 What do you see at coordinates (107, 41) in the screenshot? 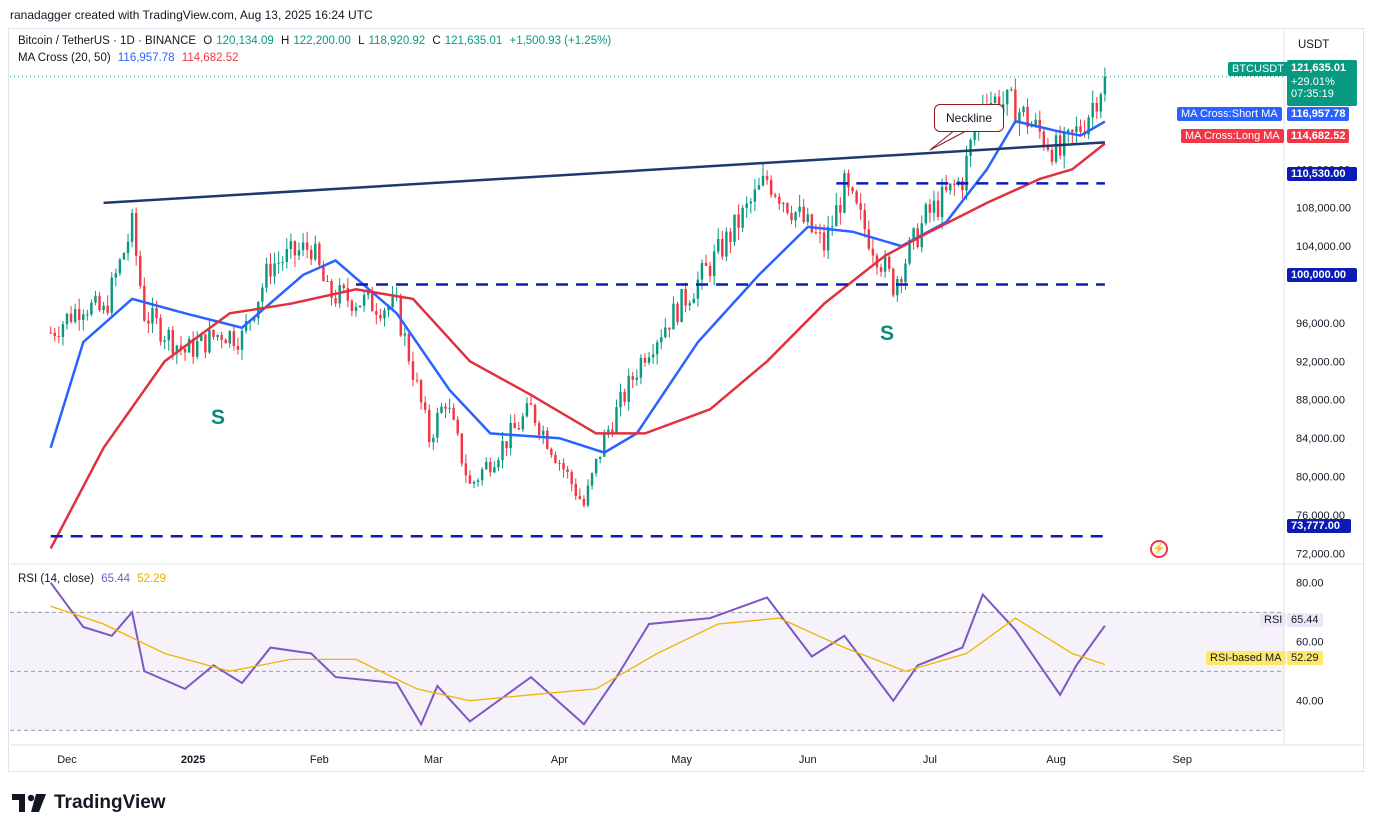
I see `symbol-name: Bitcoin / TetherUS · 1D · BINANCE` at bounding box center [107, 41].